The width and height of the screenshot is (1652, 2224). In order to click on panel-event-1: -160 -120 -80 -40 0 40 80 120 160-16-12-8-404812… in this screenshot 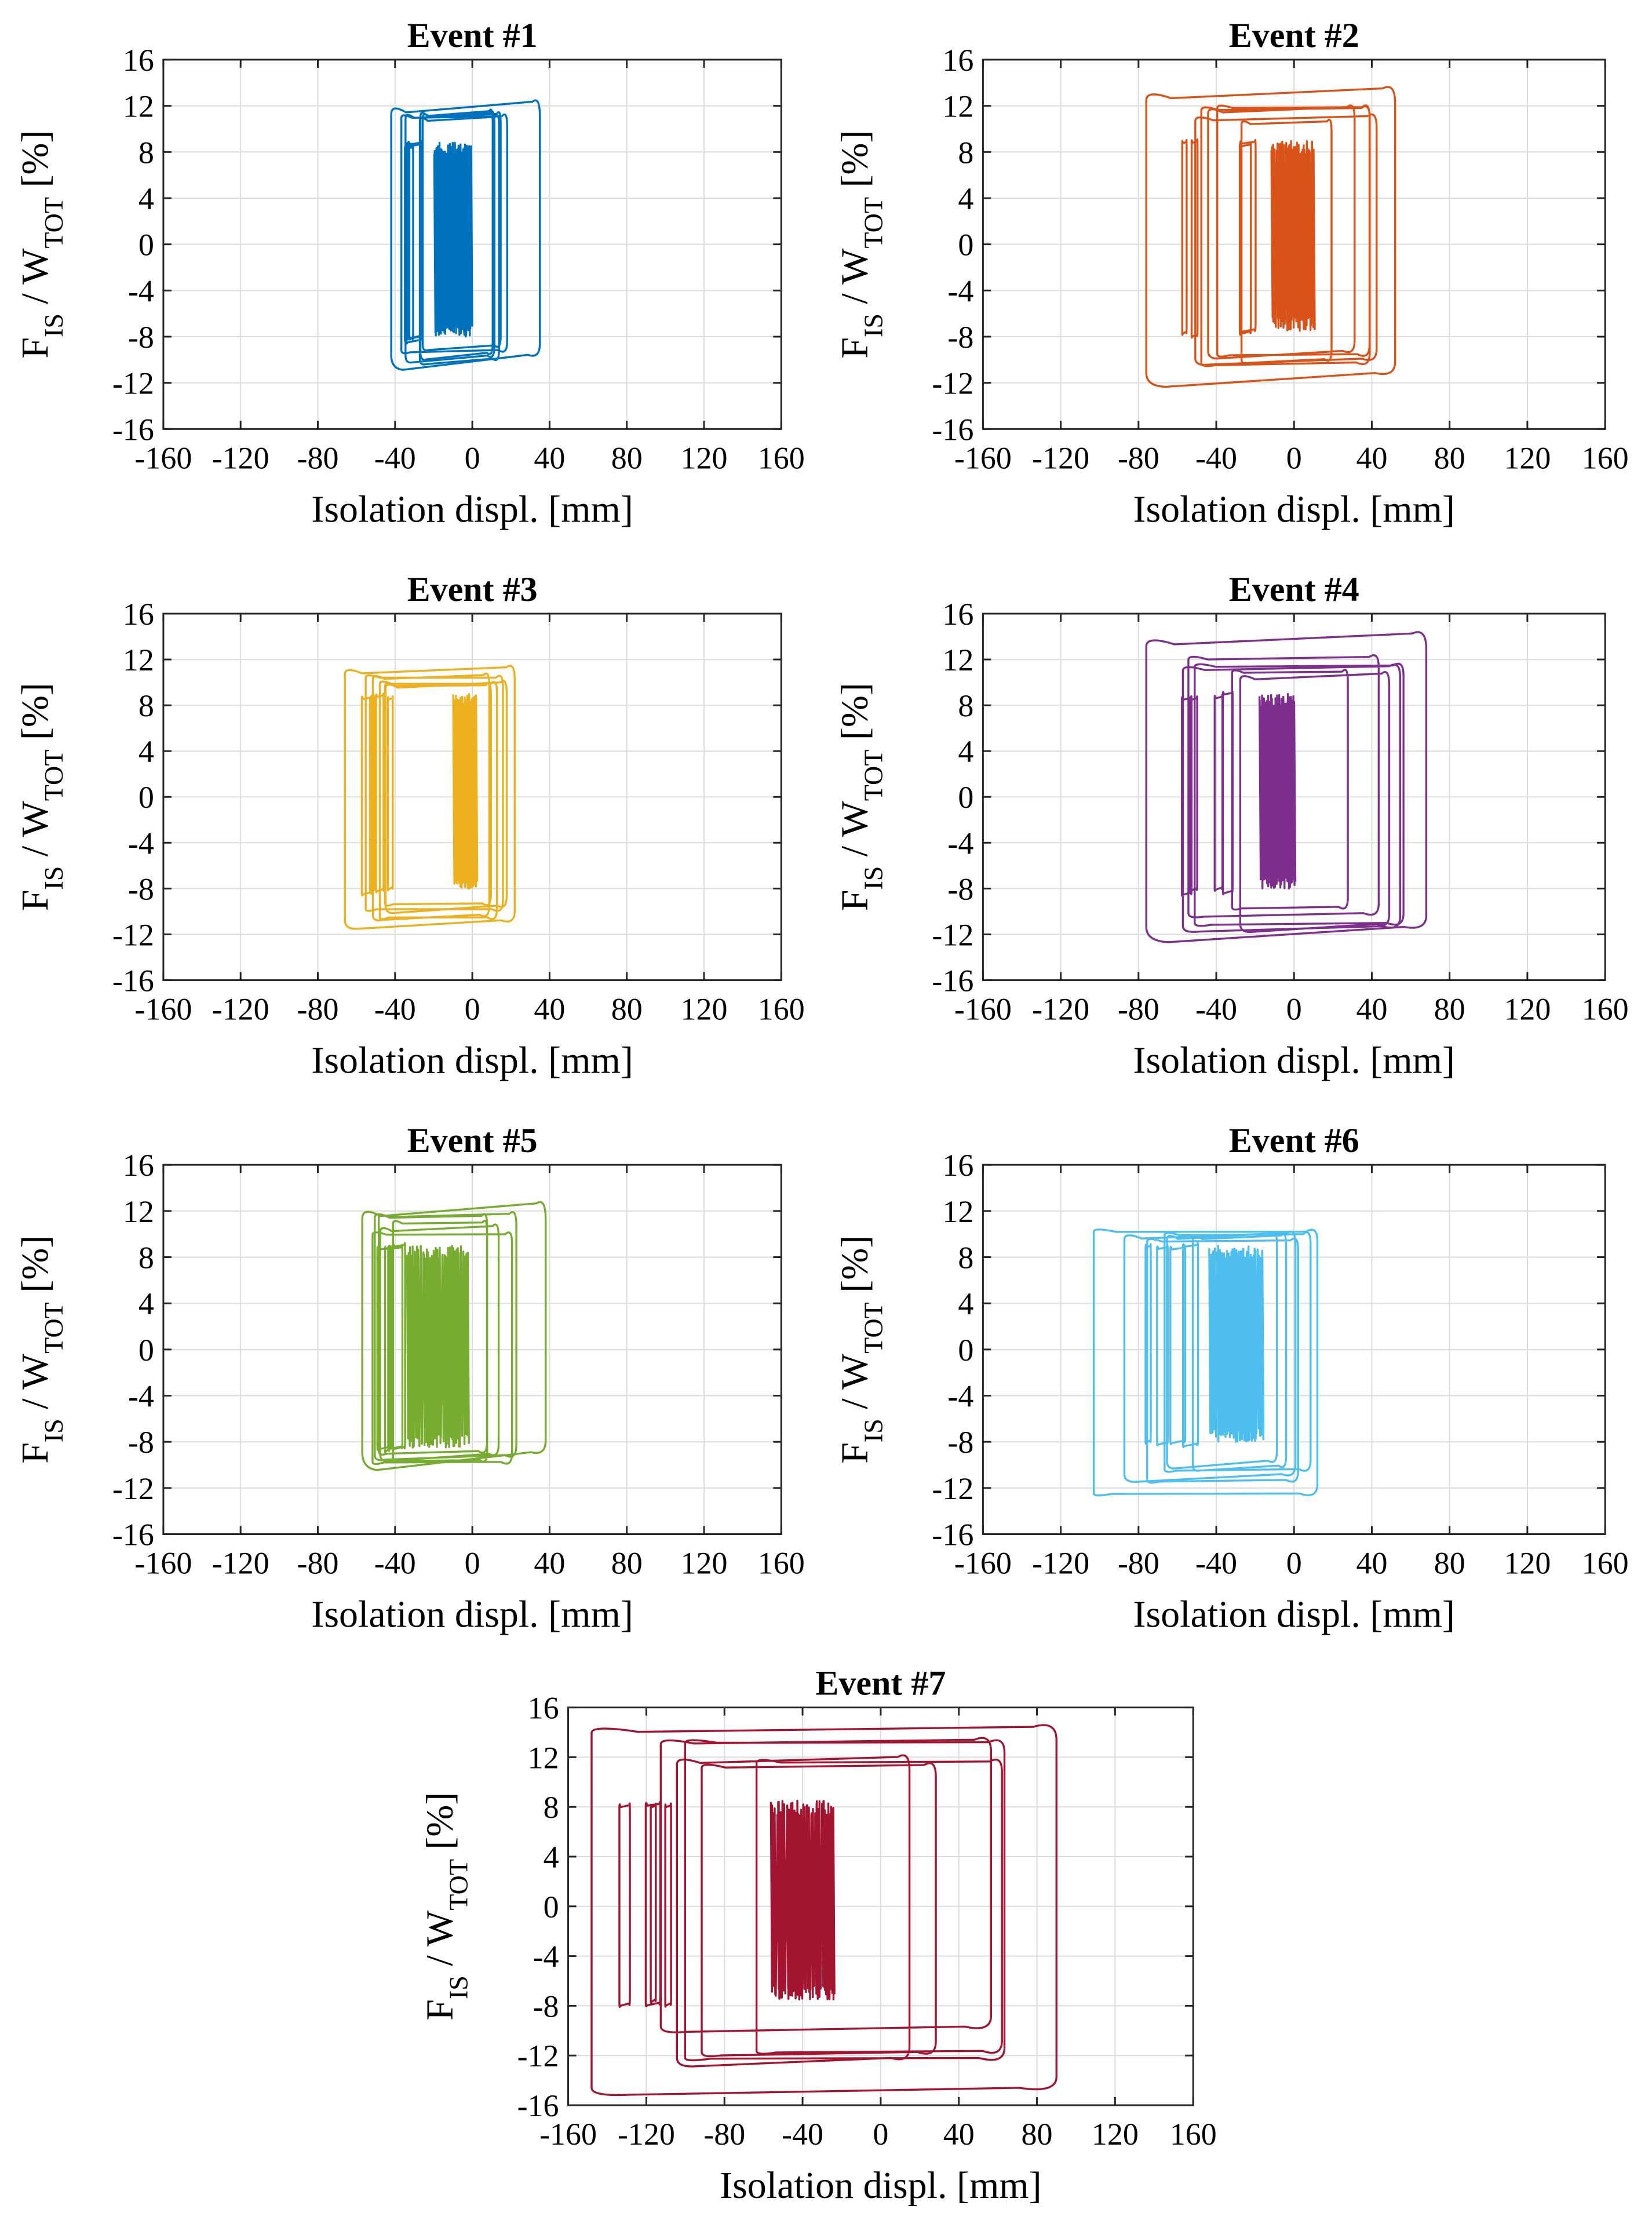, I will do `click(409, 273)`.